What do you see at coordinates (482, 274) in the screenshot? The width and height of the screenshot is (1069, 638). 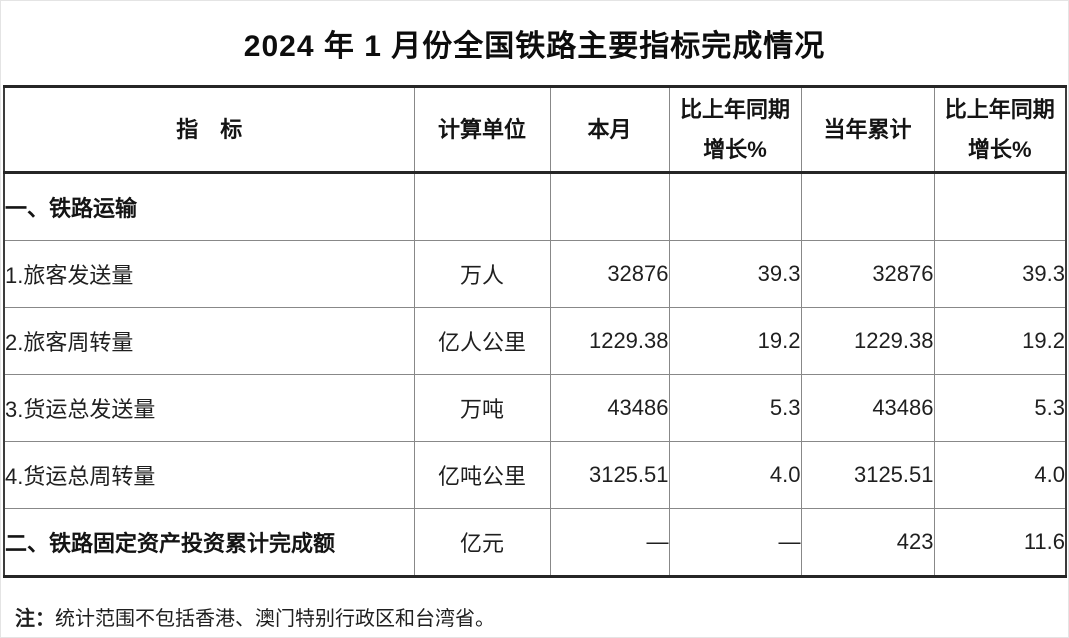 I see `cell-unit: 万人` at bounding box center [482, 274].